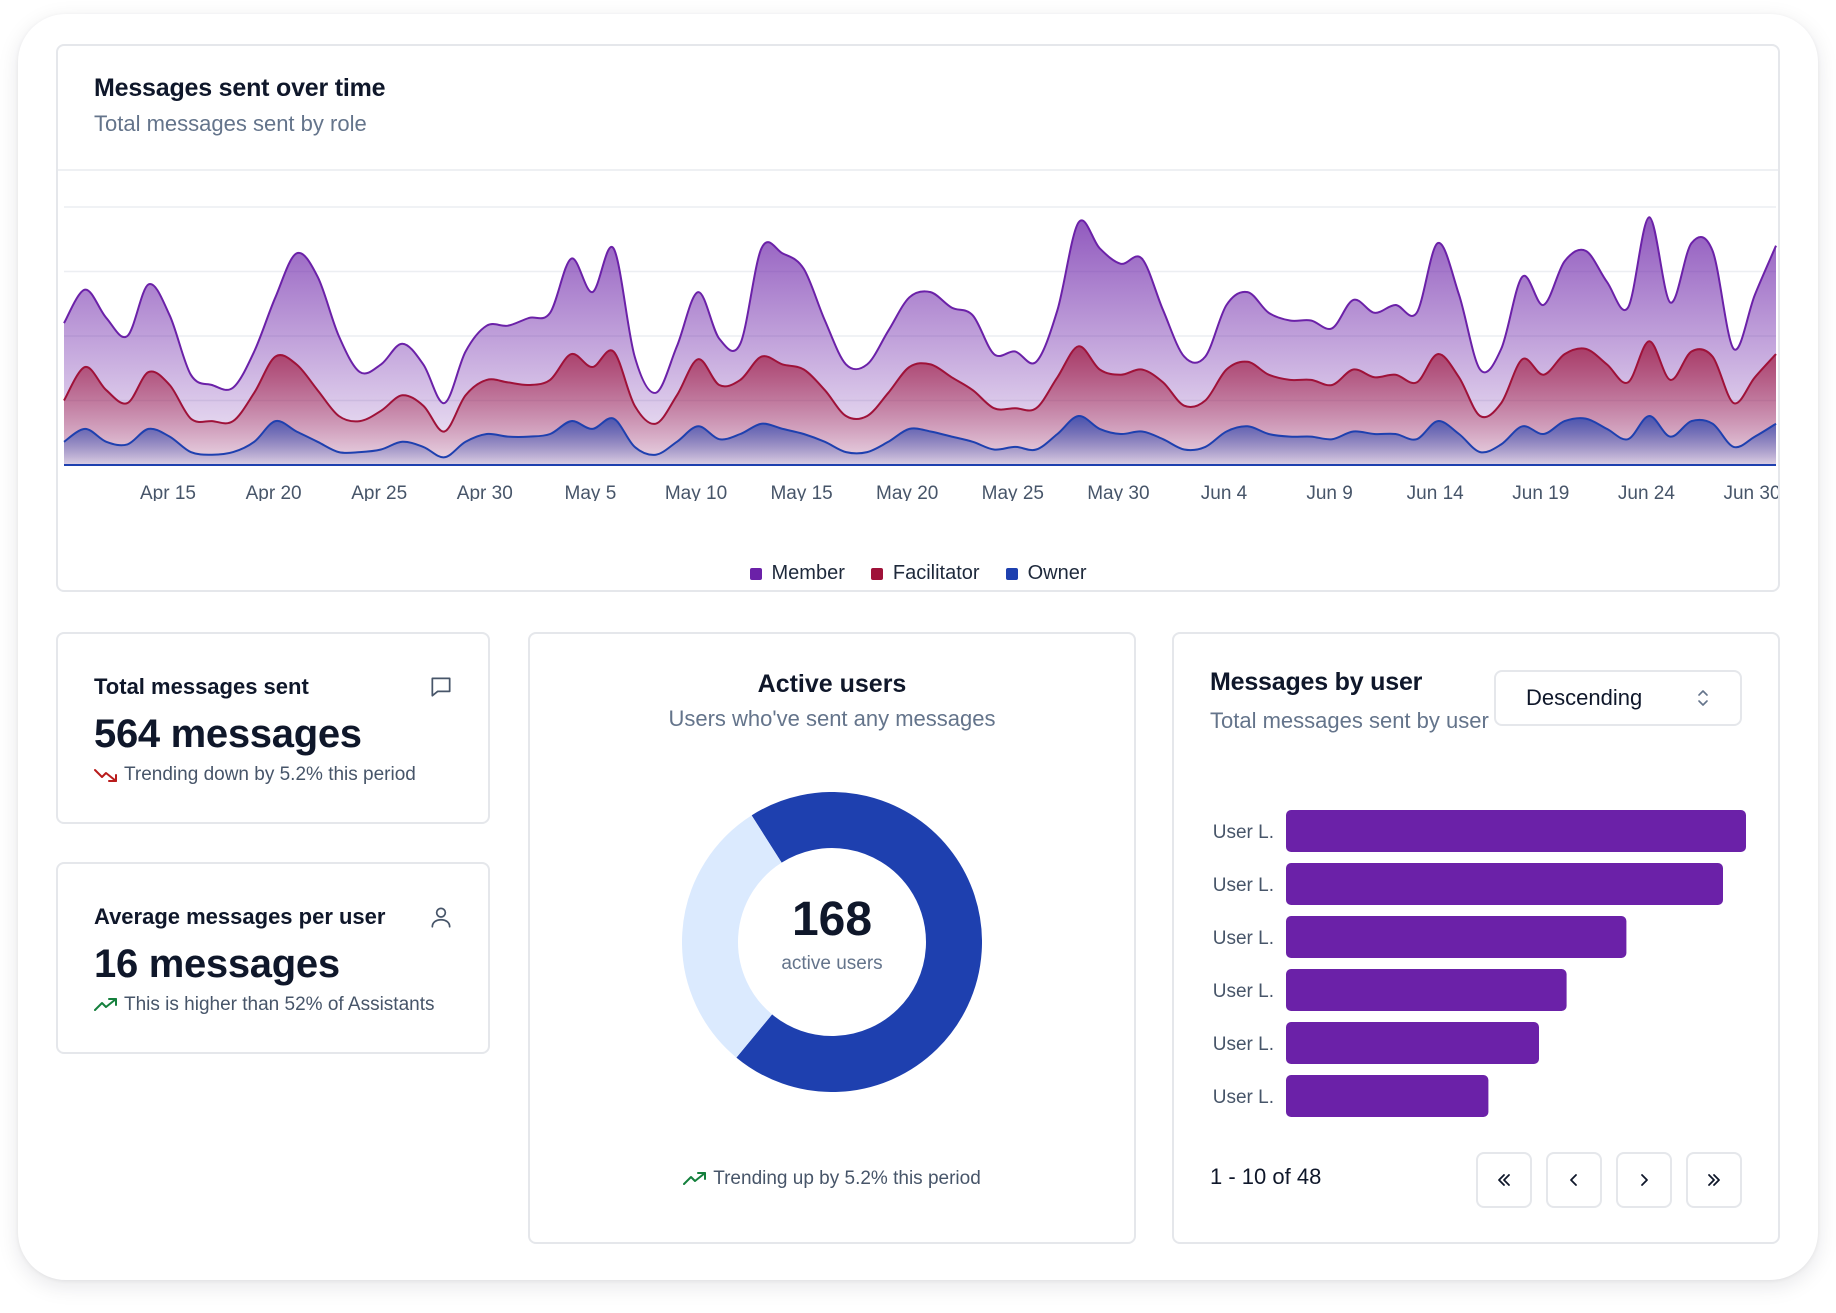 The height and width of the screenshot is (1313, 1836). What do you see at coordinates (808, 573) in the screenshot?
I see `legend-label-member: Member` at bounding box center [808, 573].